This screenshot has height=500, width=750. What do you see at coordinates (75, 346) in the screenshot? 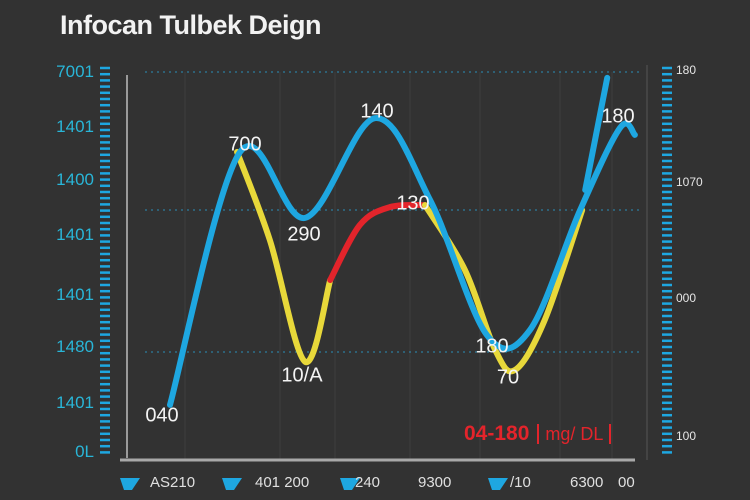
I see `y-tick-label: 1480` at bounding box center [75, 346].